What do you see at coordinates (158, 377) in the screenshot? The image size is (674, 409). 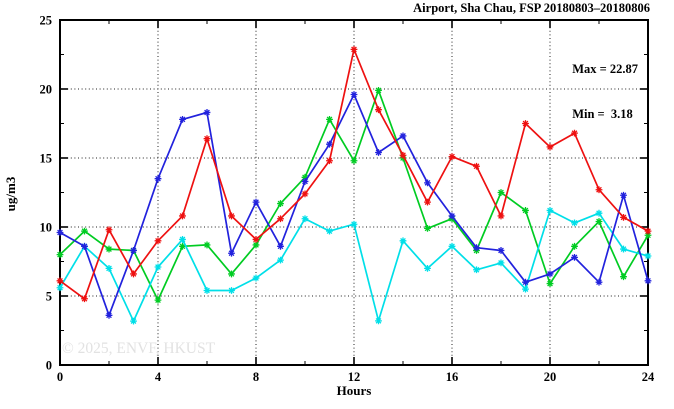 I see `x-tick-label: 4` at bounding box center [158, 377].